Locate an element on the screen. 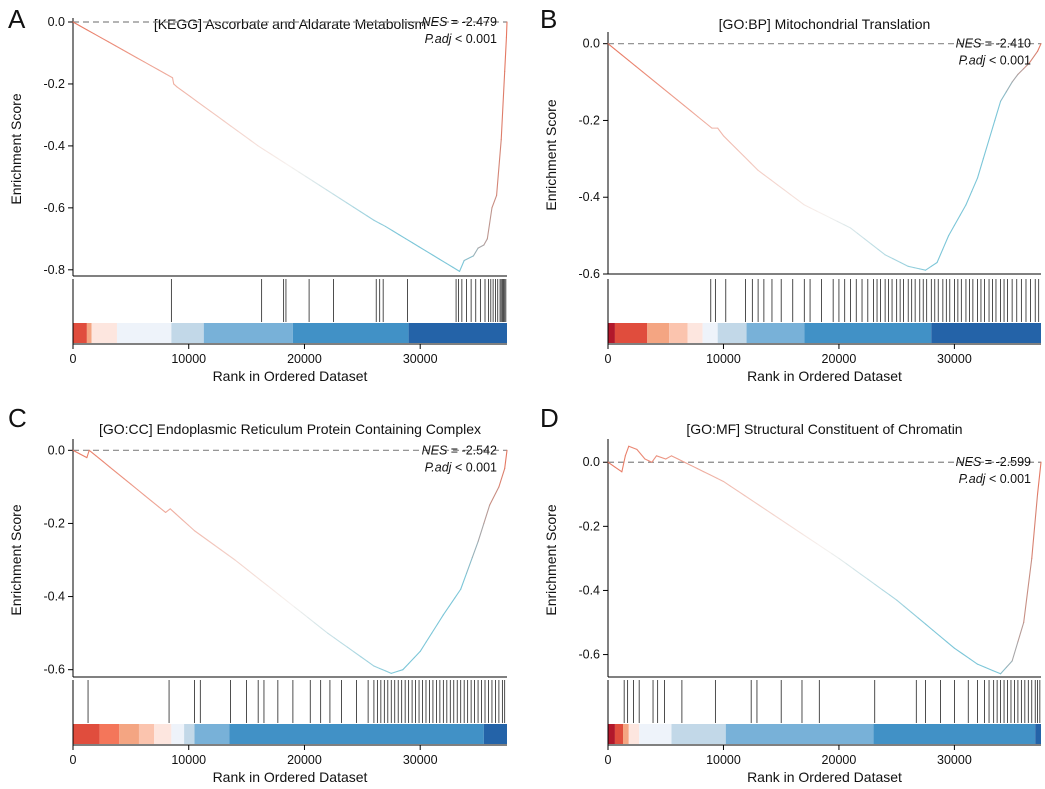  y-tick-label: -0.8 is located at coordinates (54, 270).